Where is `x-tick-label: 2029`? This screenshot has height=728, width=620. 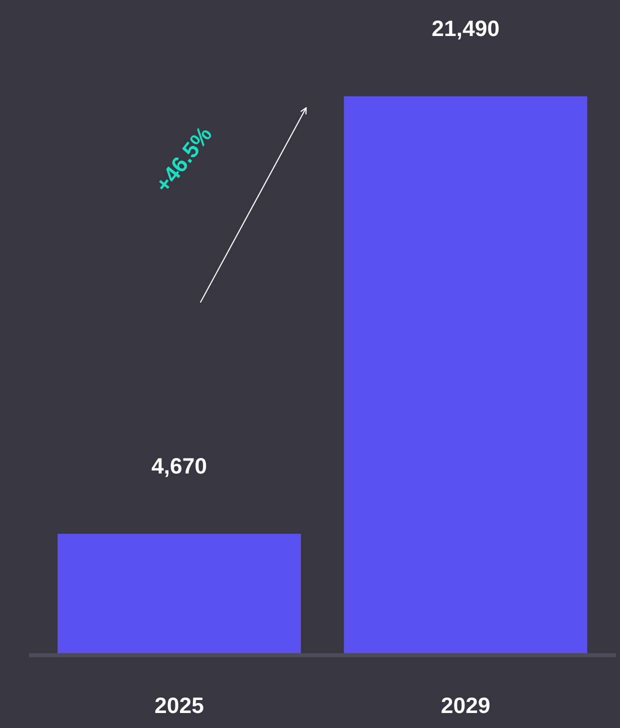
x-tick-label: 2029 is located at coordinates (466, 705).